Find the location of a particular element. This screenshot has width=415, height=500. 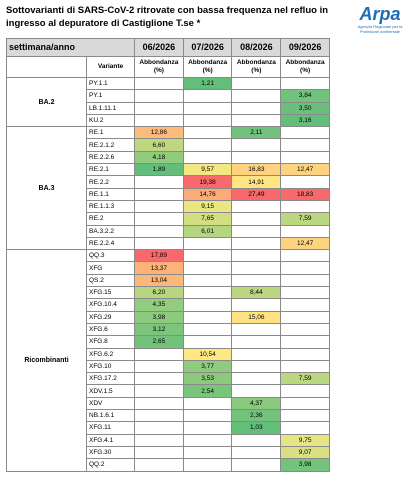

abundance-cell: 9,57 is located at coordinates (207, 170).